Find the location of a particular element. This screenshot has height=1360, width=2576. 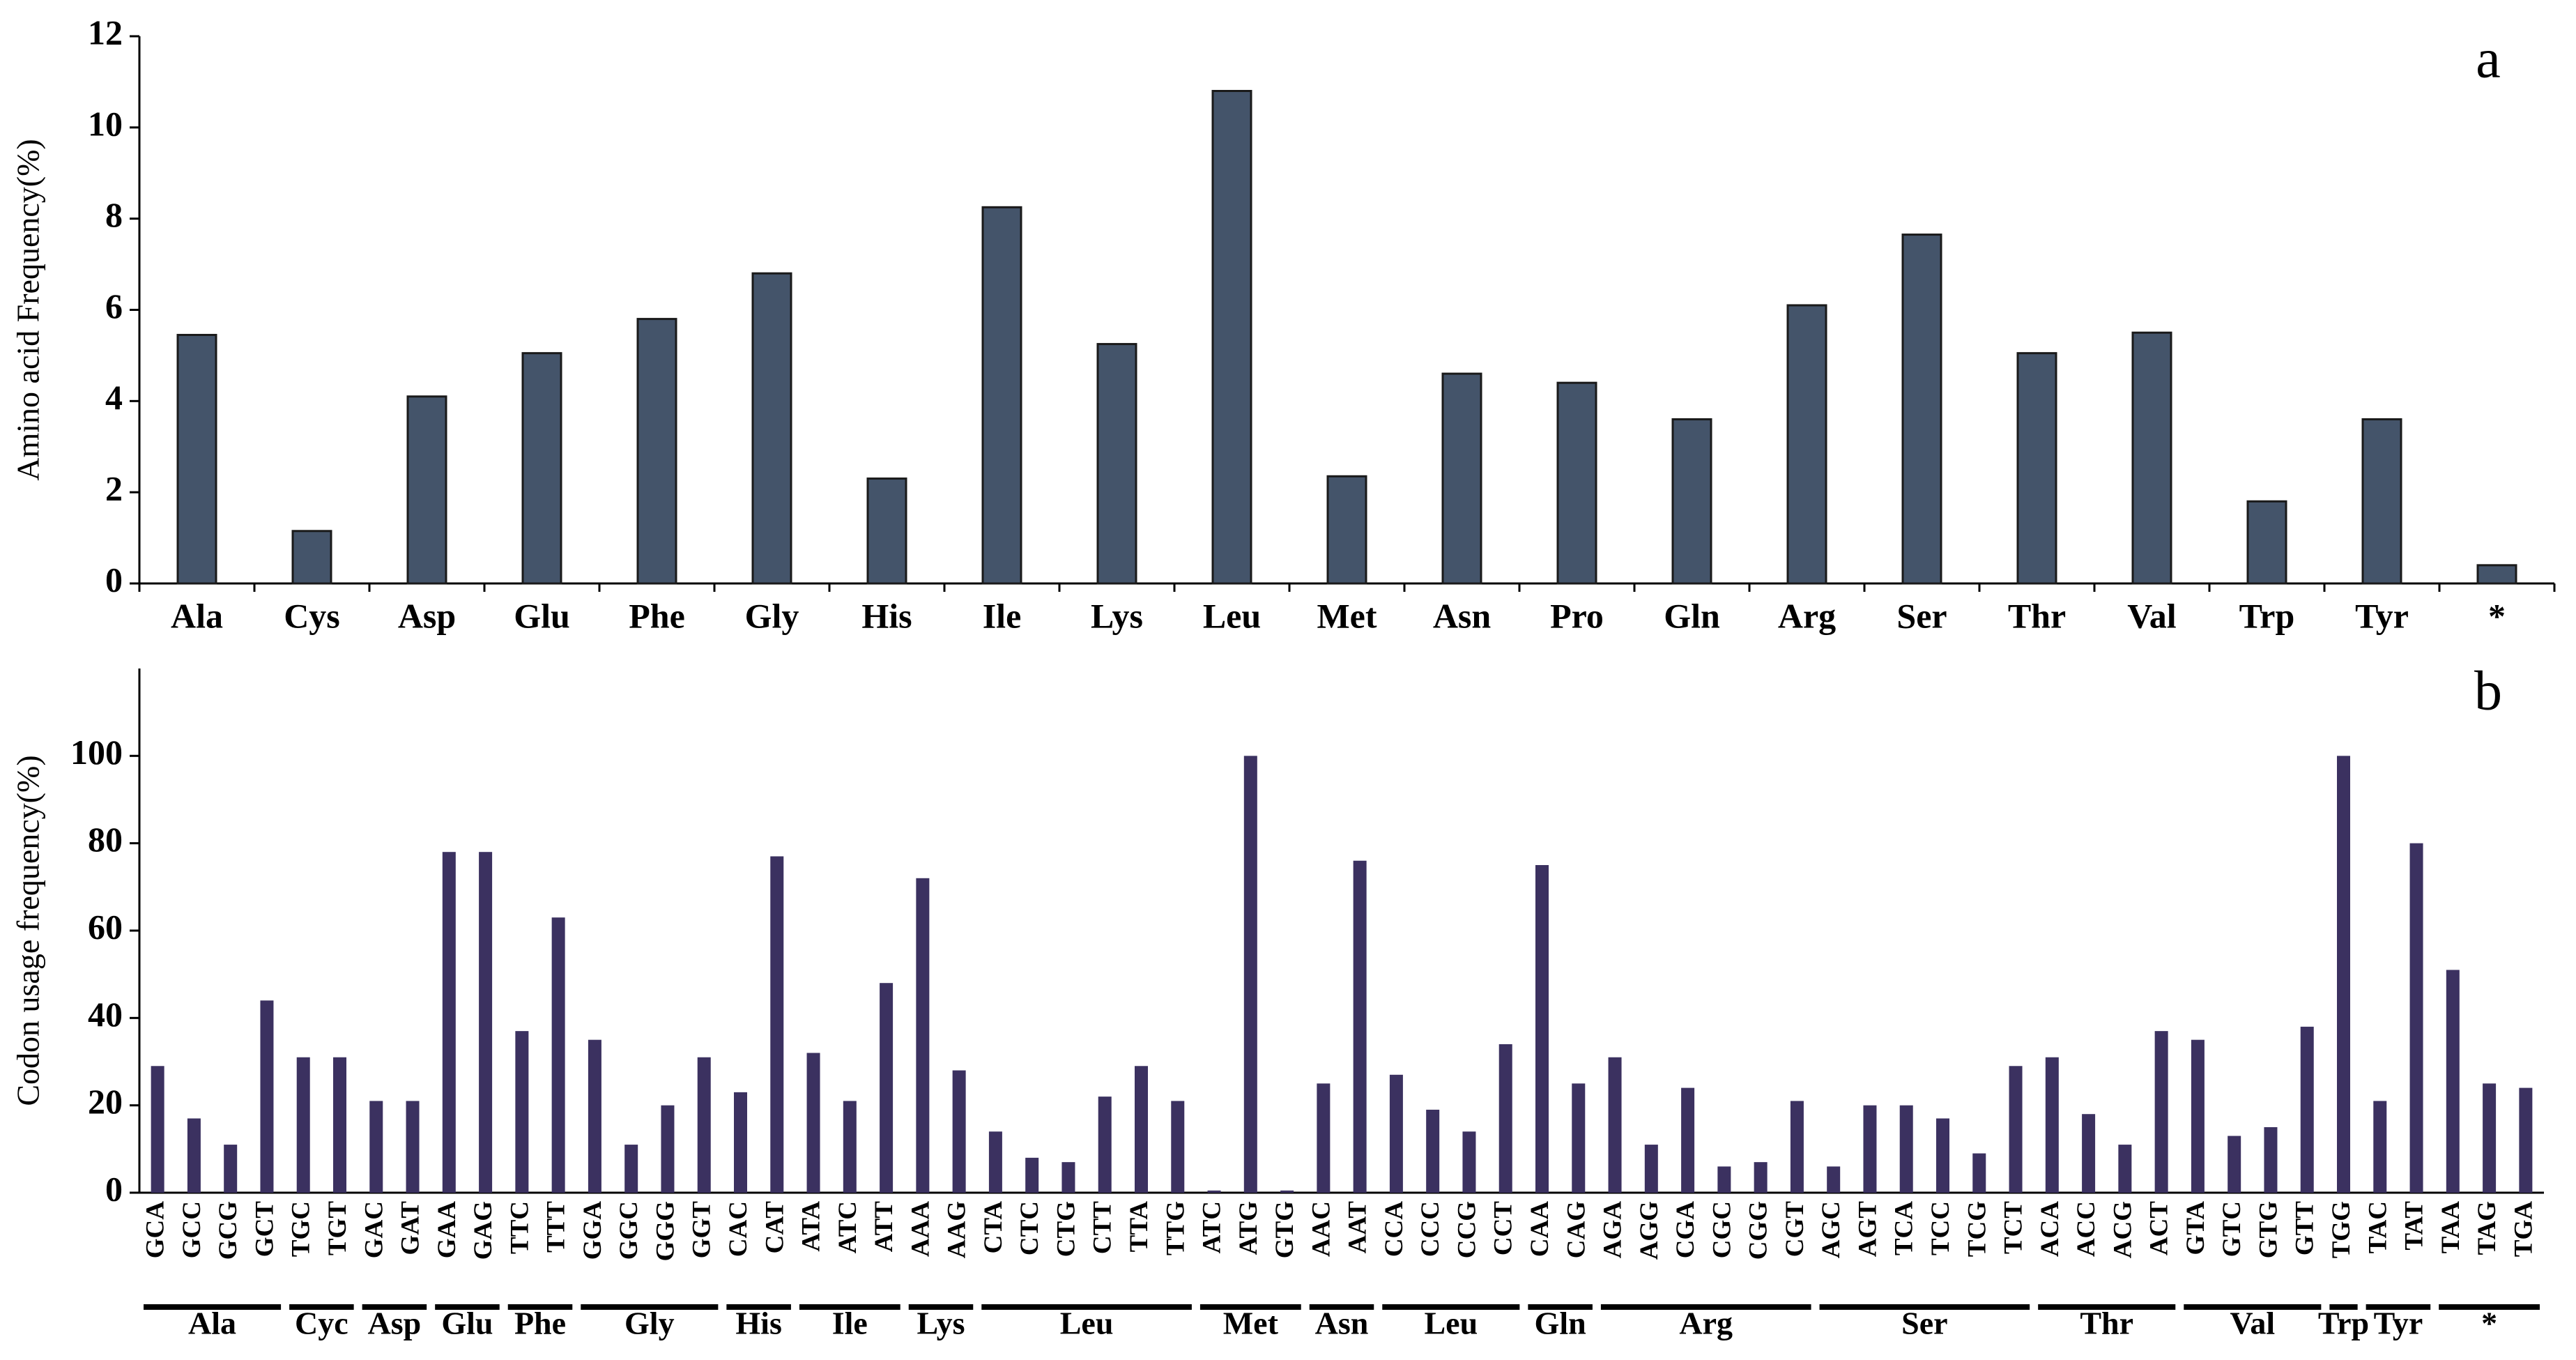

codon-label: CTC is located at coordinates (1029, 1228).